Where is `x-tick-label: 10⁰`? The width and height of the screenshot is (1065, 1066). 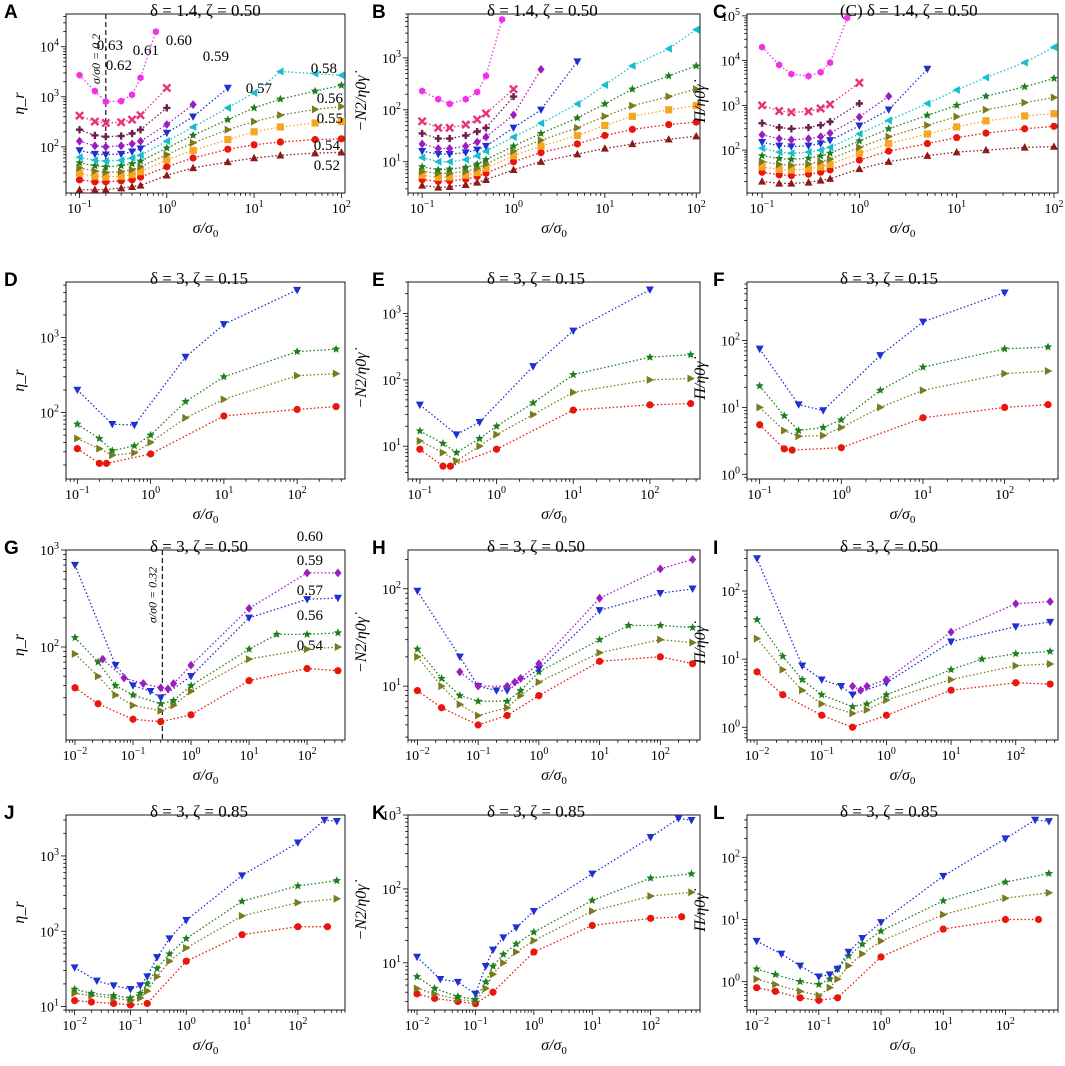
x-tick-label: 10⁰ is located at coordinates (191, 755).